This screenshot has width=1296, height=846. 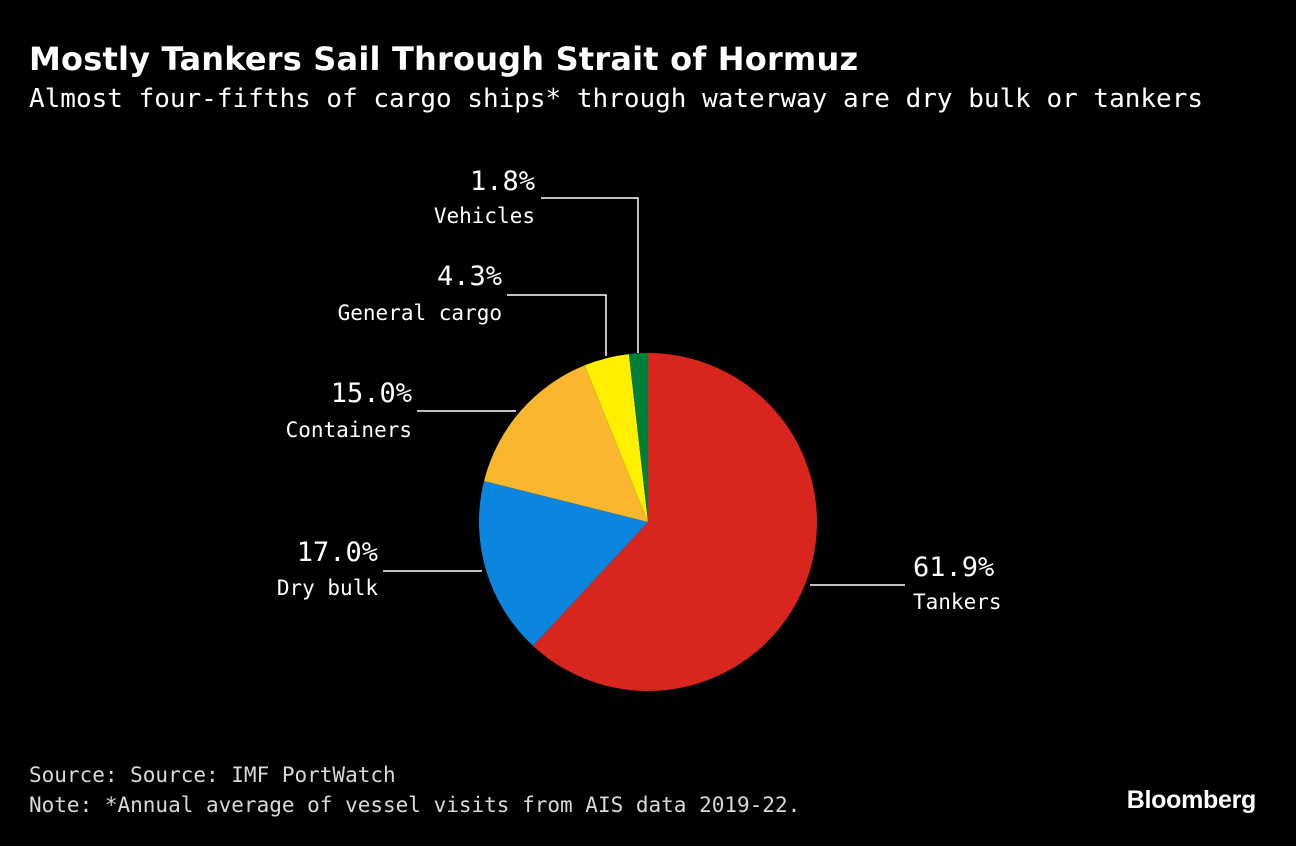 What do you see at coordinates (328, 588) in the screenshot?
I see `category-label-dry-bulk: Dry bulk` at bounding box center [328, 588].